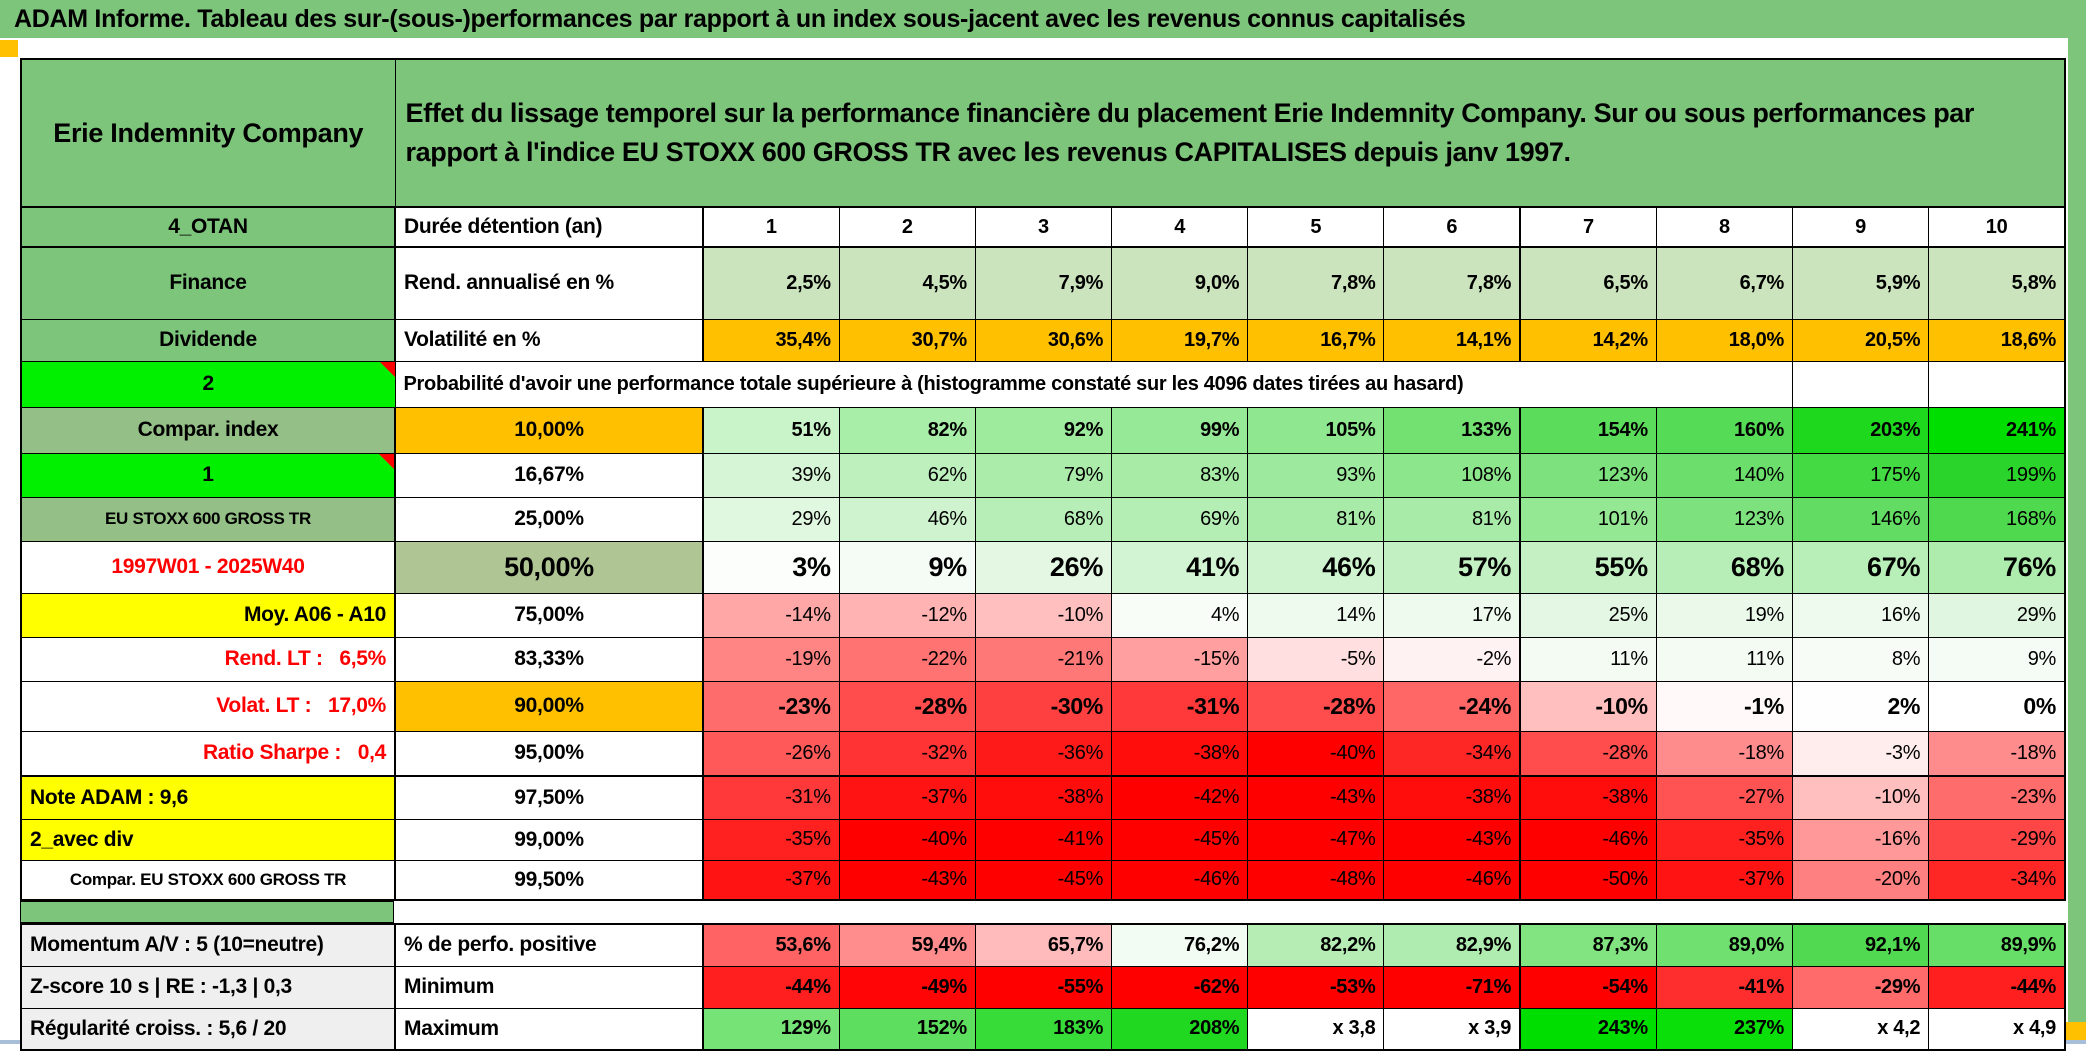 This screenshot has width=2086, height=1051. What do you see at coordinates (1997, 519) in the screenshot?
I see `value-cell: 168%` at bounding box center [1997, 519].